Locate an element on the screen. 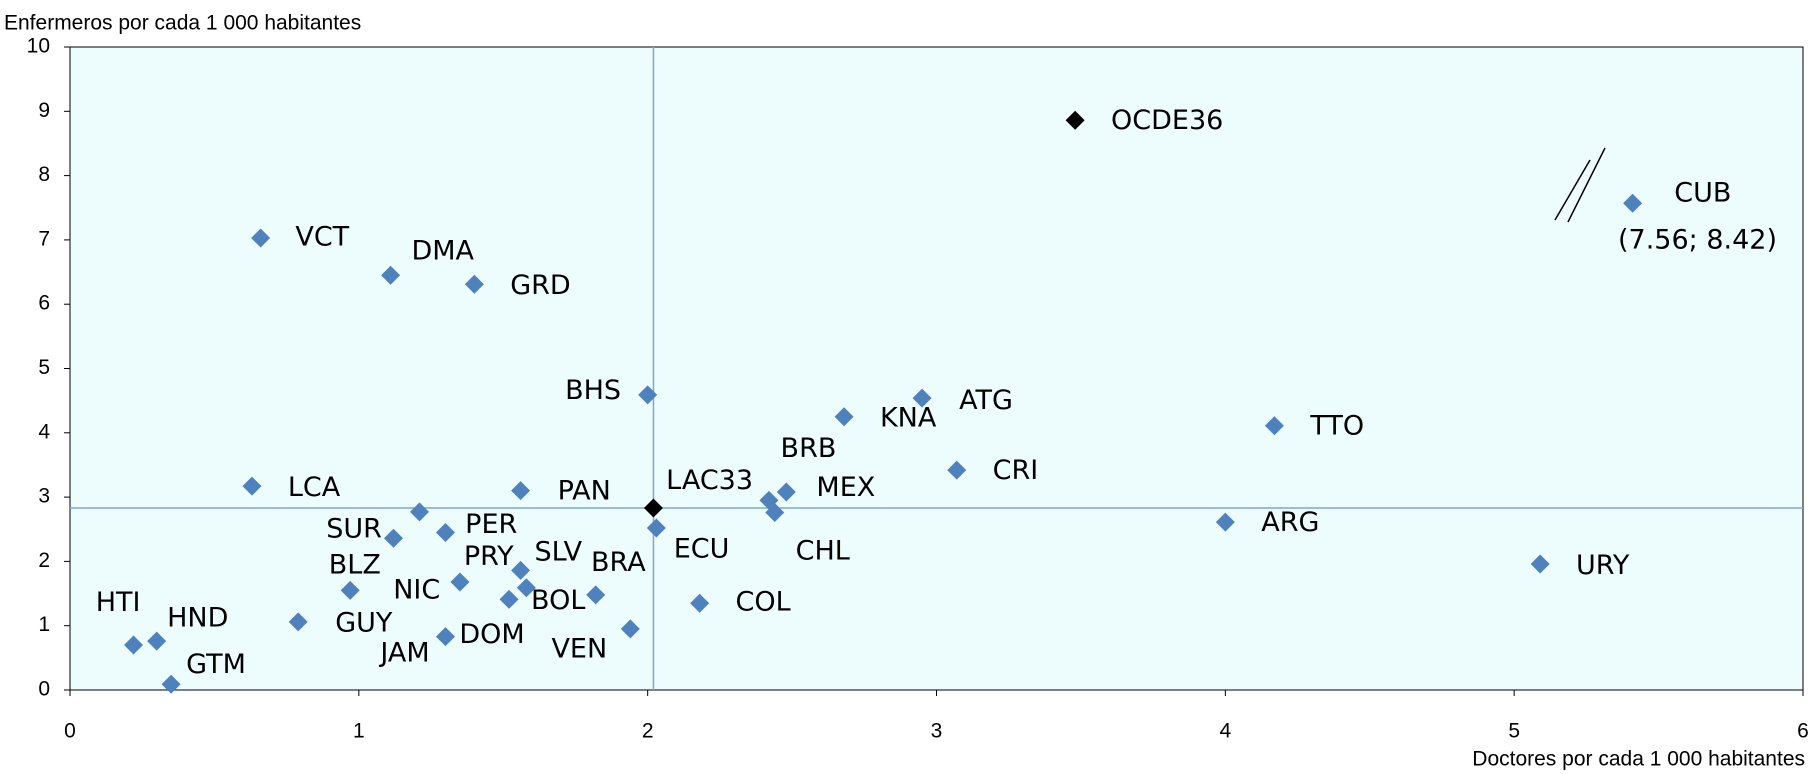 The height and width of the screenshot is (774, 1816). point-label: SLV is located at coordinates (558, 552).